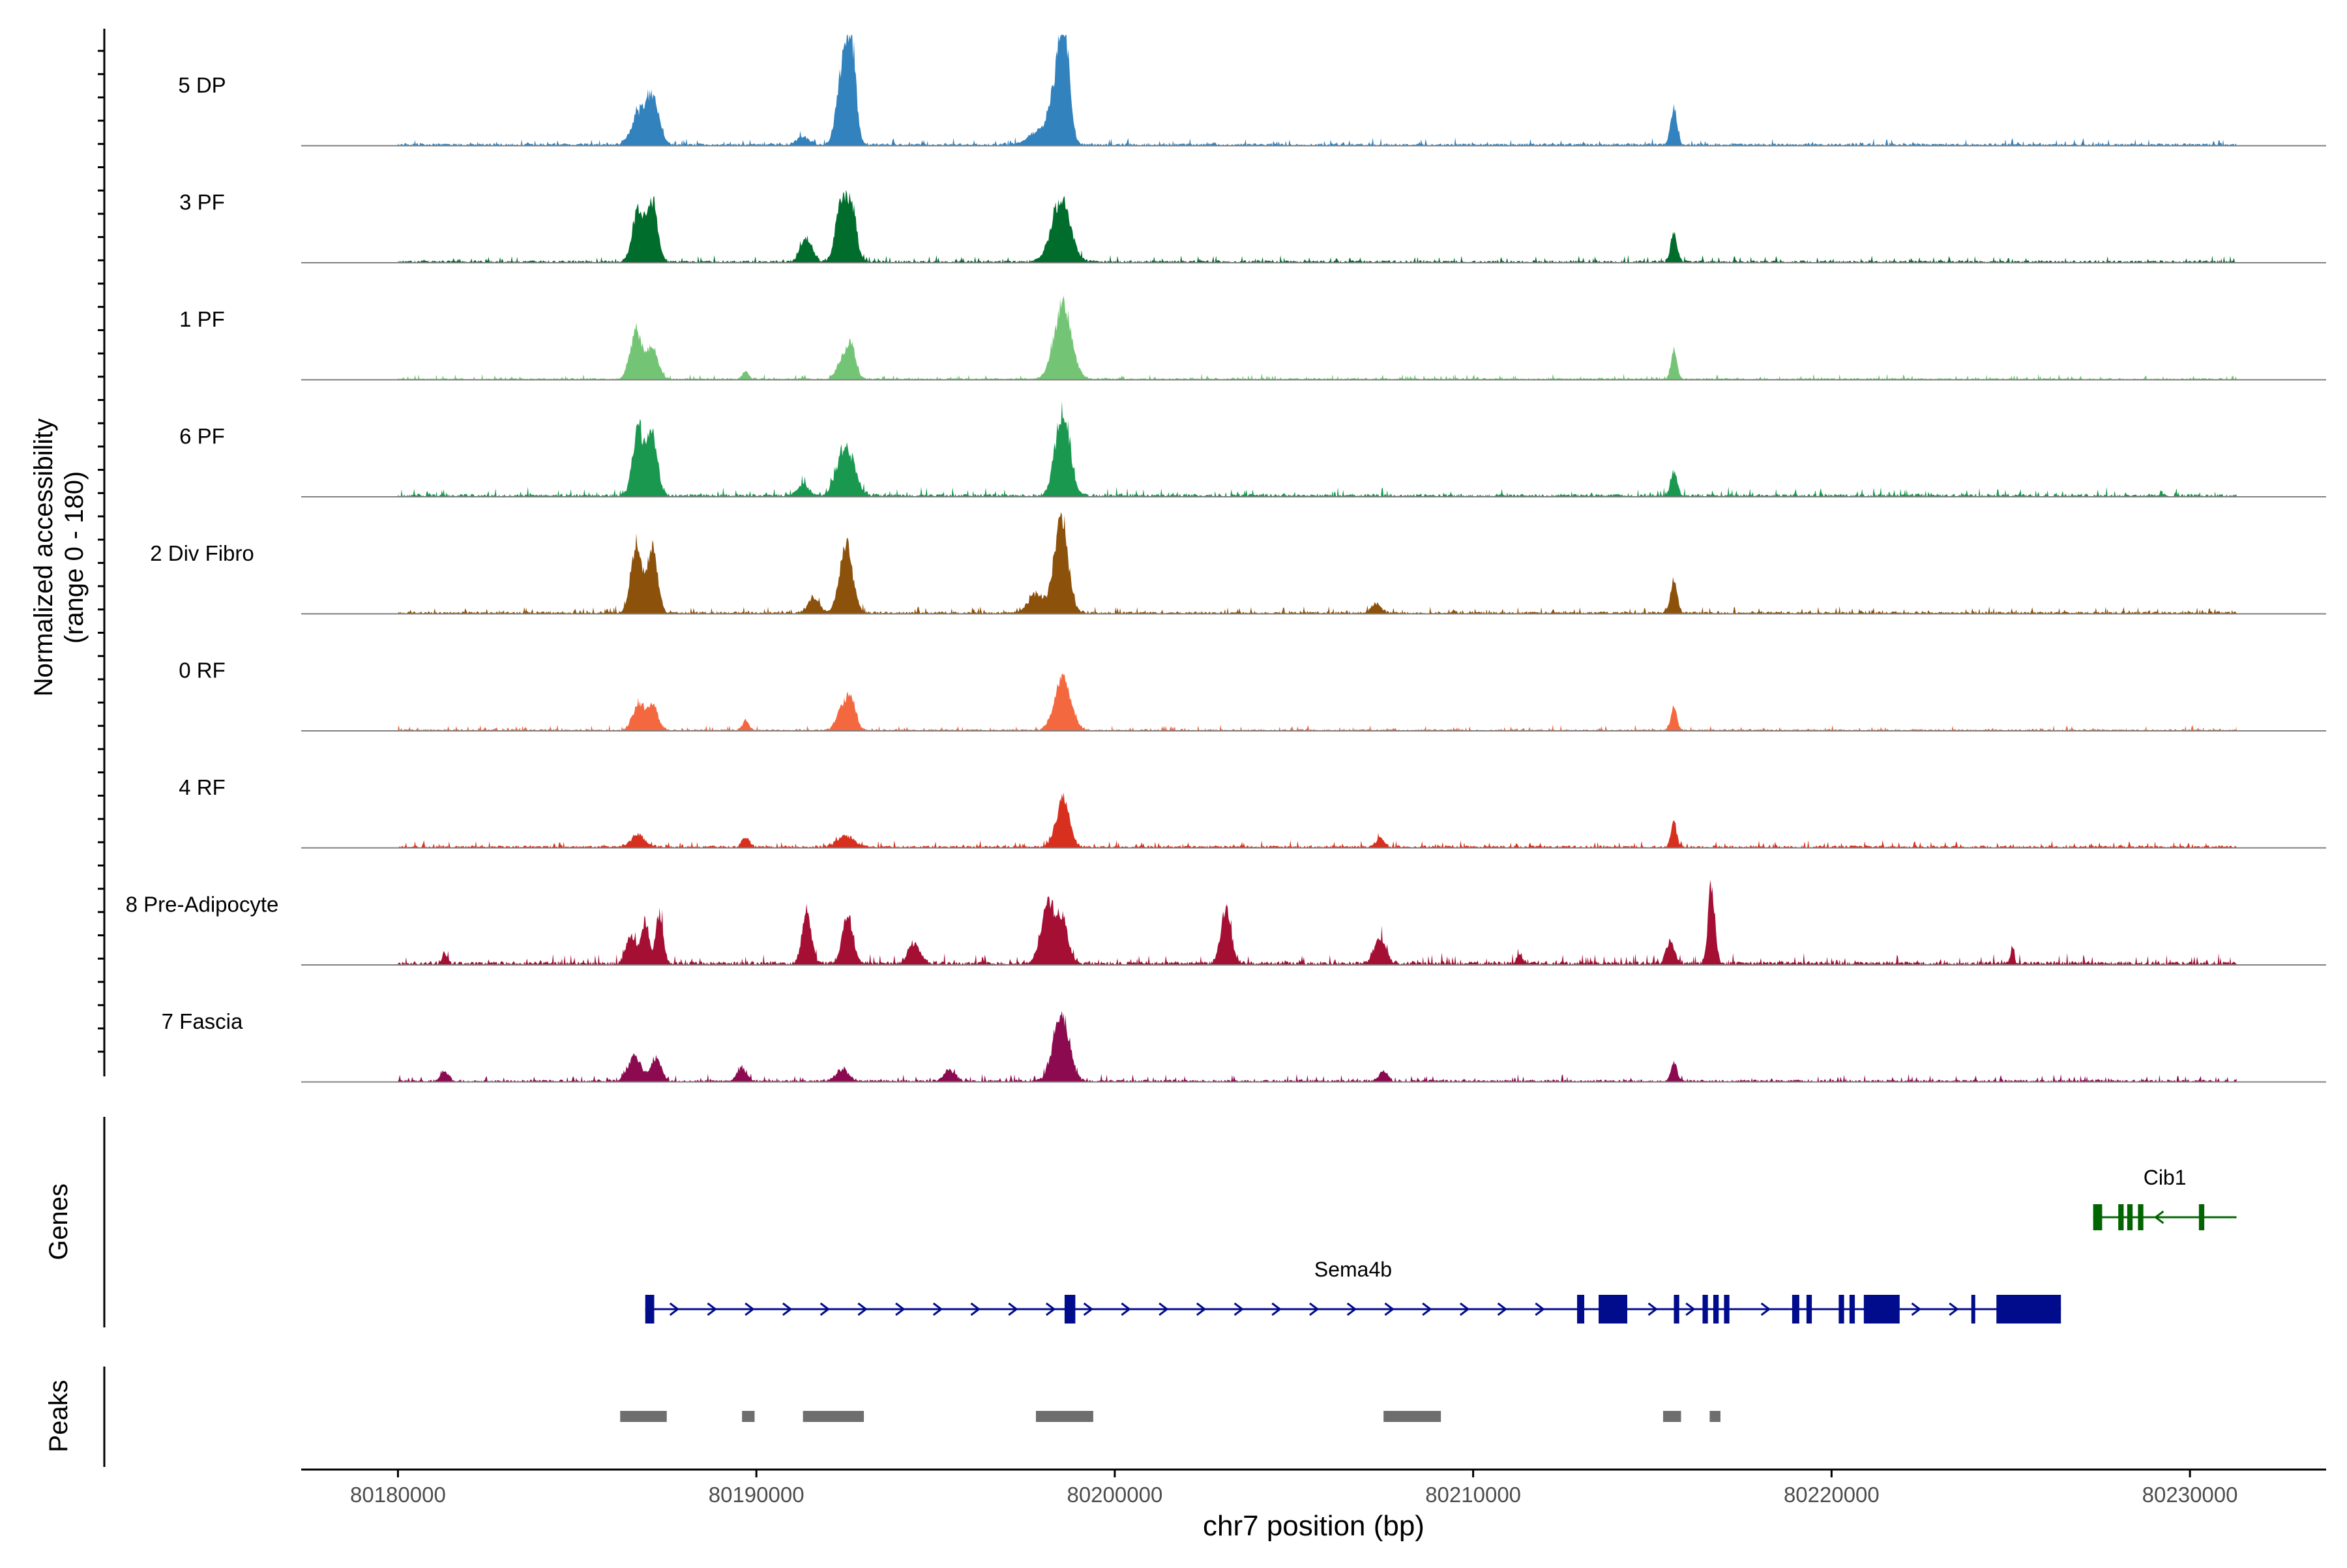 The width and height of the screenshot is (2347, 1568). What do you see at coordinates (202, 670) in the screenshot?
I see `track-label: 0 RF` at bounding box center [202, 670].